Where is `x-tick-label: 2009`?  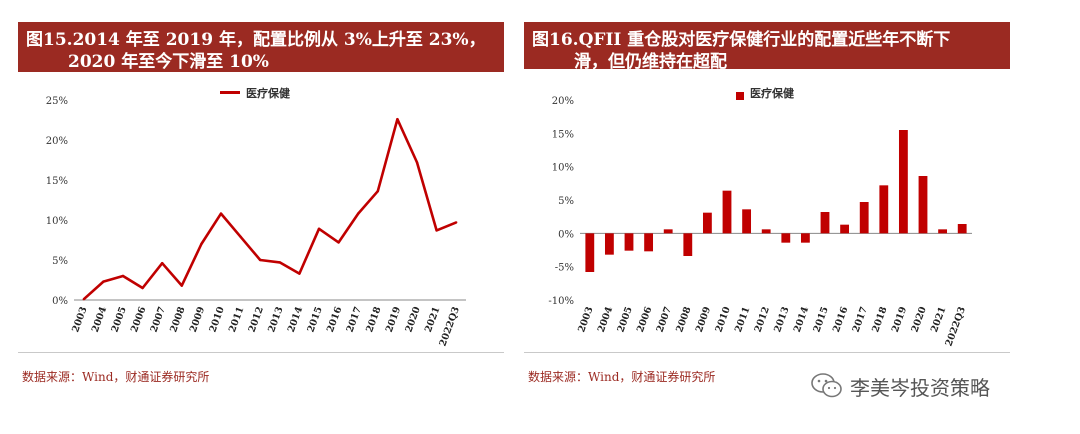
x-tick-label: 2009 is located at coordinates (704, 319).